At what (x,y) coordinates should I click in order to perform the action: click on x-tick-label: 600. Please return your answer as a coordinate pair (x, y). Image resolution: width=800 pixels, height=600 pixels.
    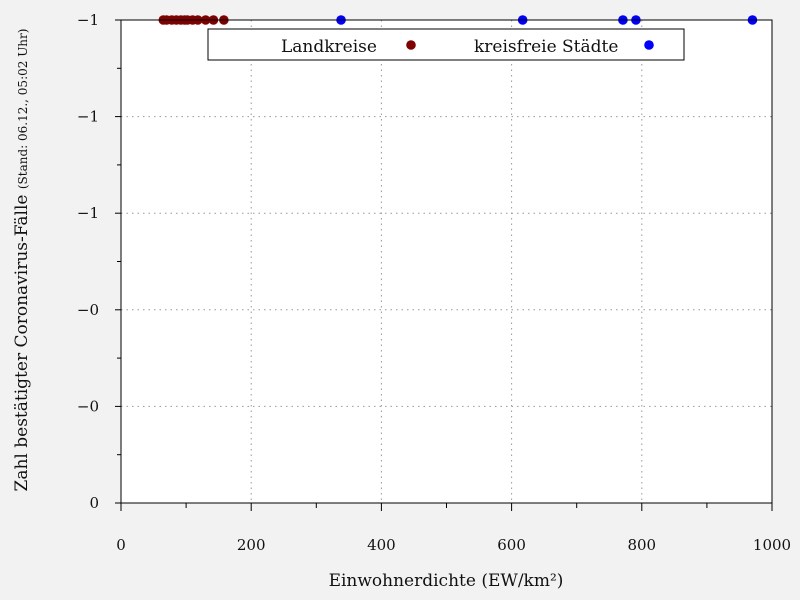
    Looking at the image, I should click on (511, 545).